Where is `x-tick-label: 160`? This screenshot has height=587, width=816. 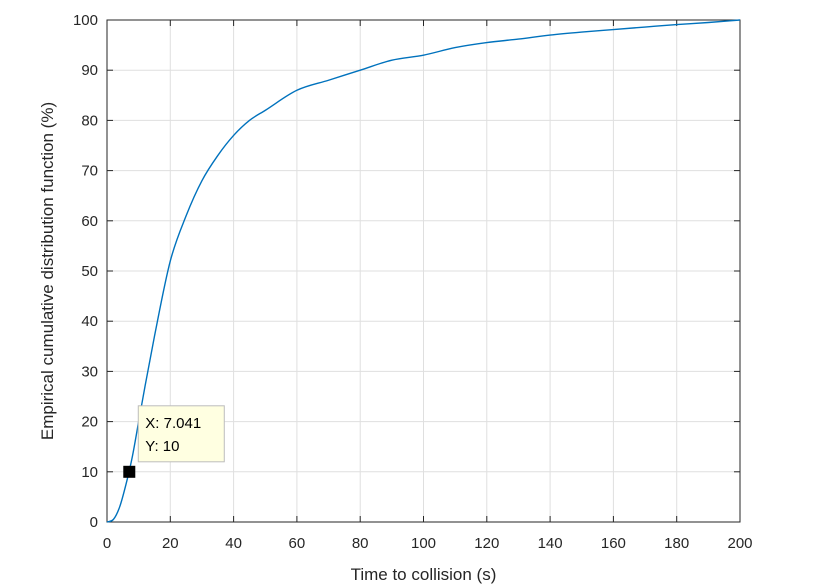
x-tick-label: 160 is located at coordinates (613, 543).